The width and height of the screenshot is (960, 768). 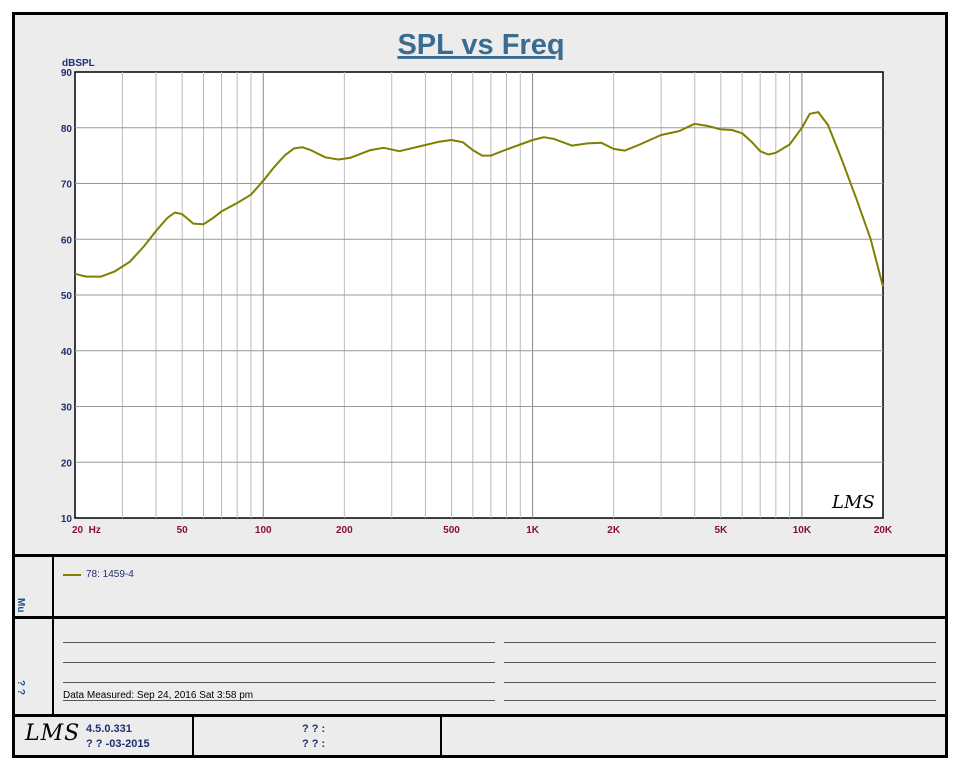 I want to click on legend-line-swatch, so click(x=72, y=575).